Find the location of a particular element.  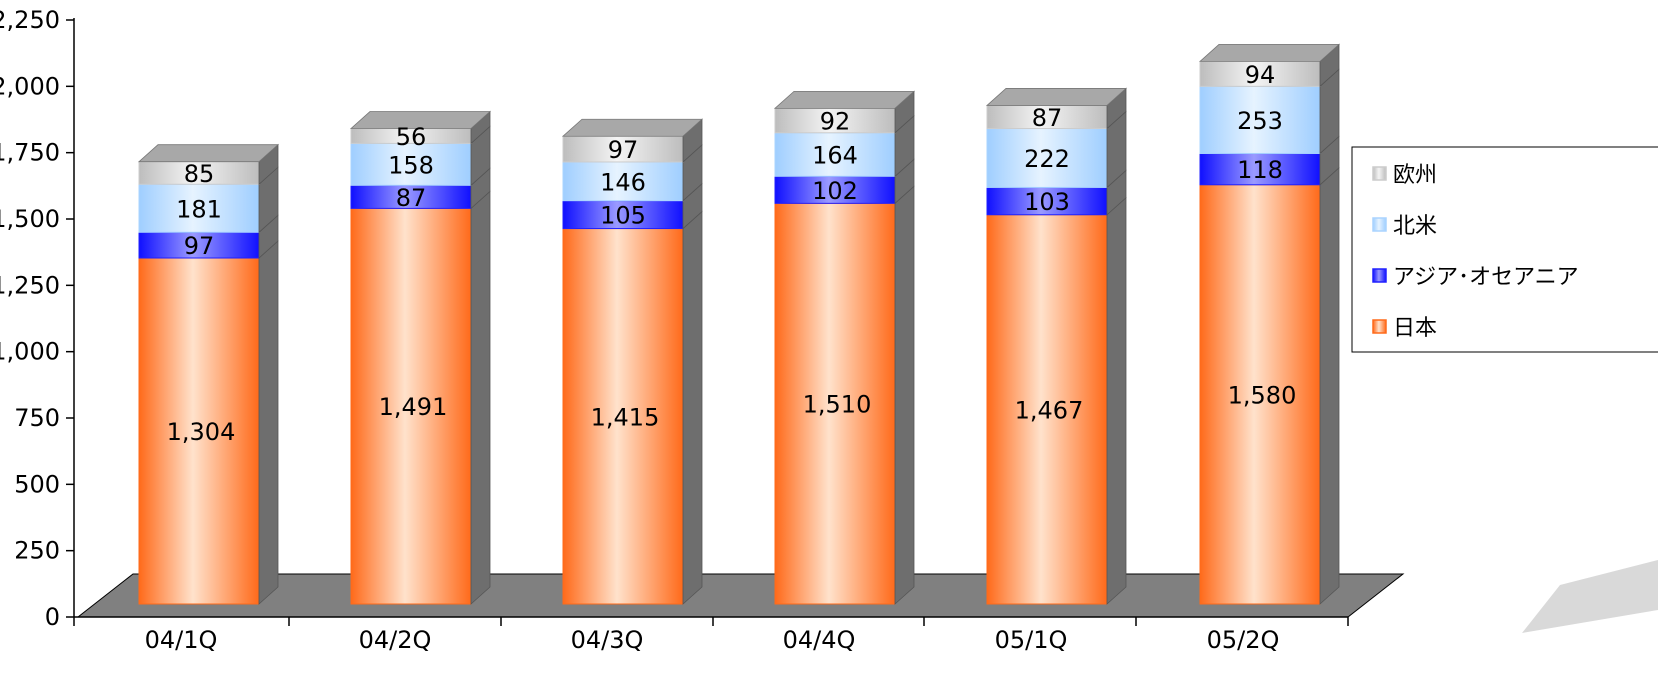

data-label-europe: 97 is located at coordinates (623, 150).